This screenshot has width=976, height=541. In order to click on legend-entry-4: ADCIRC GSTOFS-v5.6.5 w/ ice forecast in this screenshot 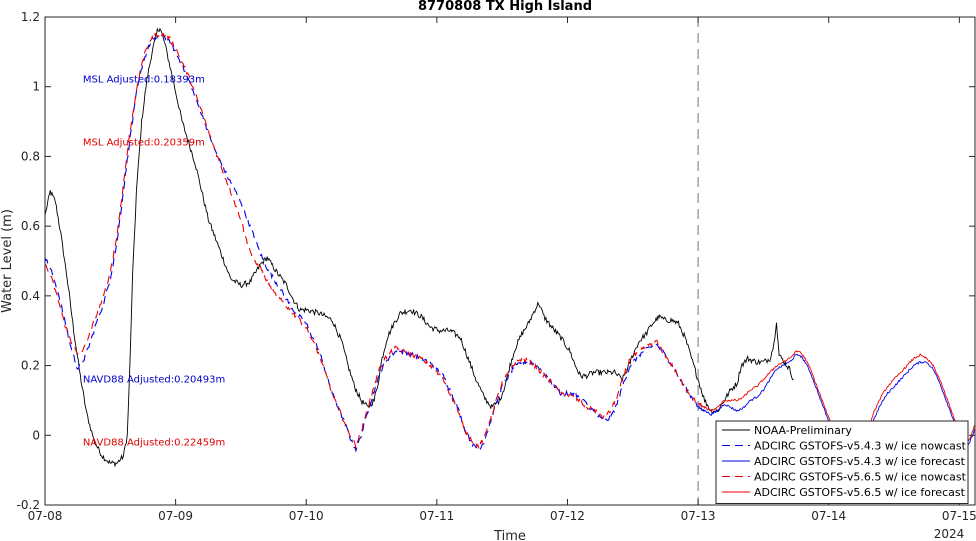, I will do `click(860, 492)`.